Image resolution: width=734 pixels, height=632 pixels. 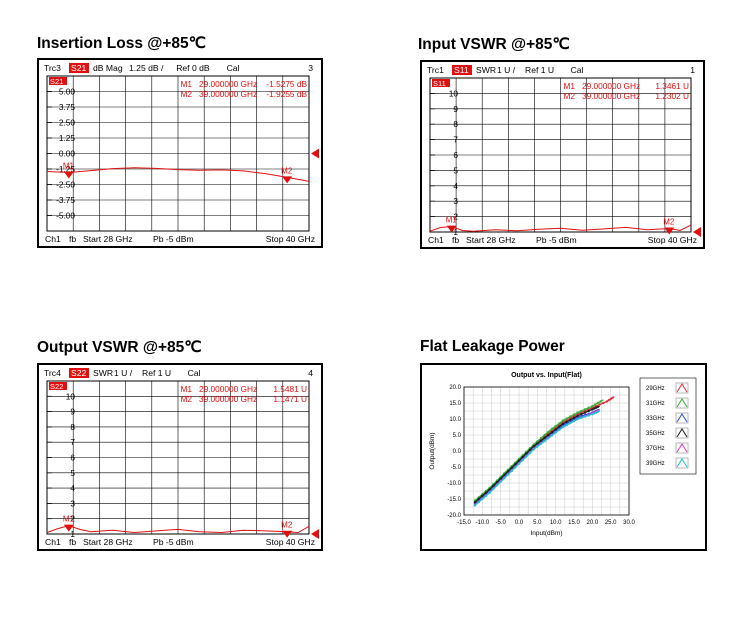 I want to click on marker-readout-value: -1.5275 dB, so click(x=286, y=84).